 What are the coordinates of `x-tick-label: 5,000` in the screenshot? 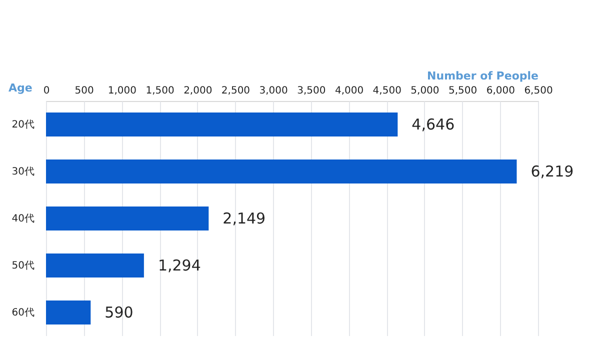 It's located at (425, 91).